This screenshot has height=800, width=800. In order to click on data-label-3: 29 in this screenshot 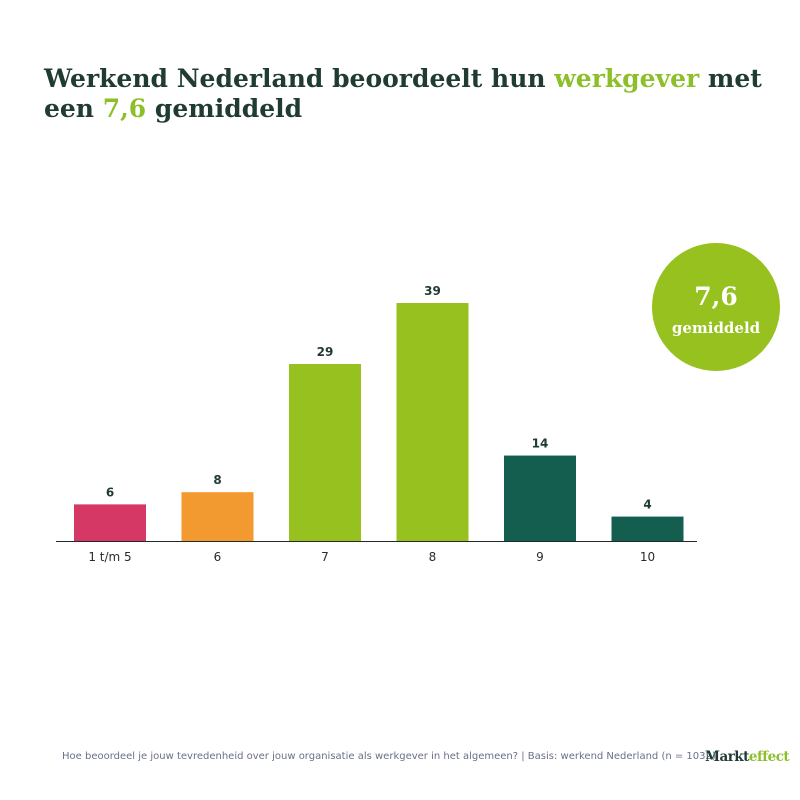, I will do `click(325, 352)`.